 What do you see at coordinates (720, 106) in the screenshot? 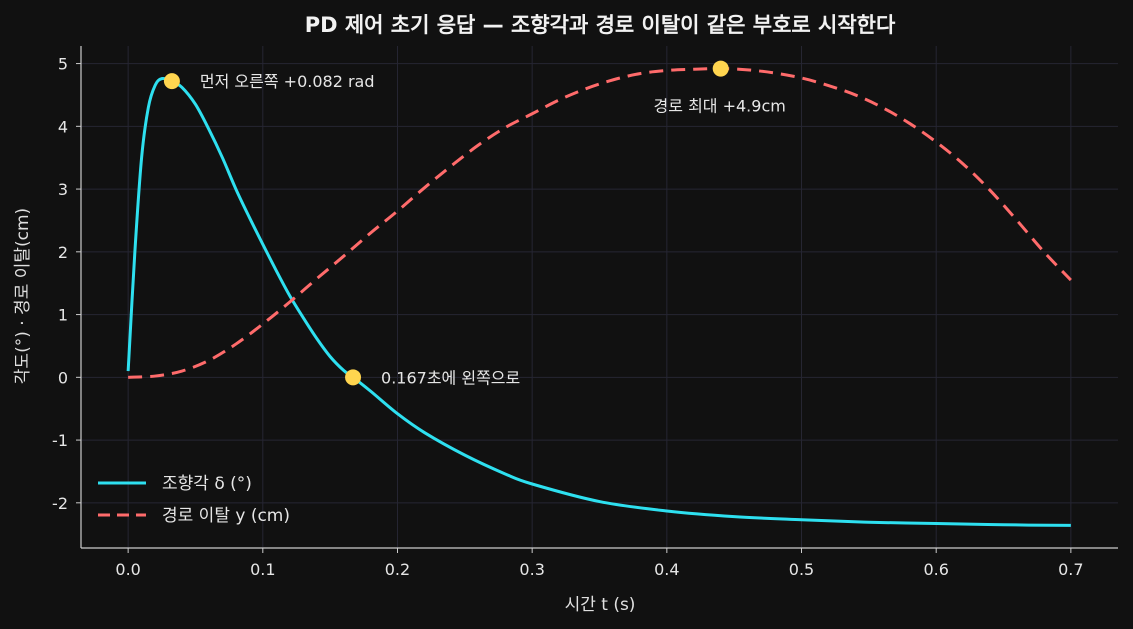
I see `annotation-label-2: 경로 최대 +4.9cm` at bounding box center [720, 106].